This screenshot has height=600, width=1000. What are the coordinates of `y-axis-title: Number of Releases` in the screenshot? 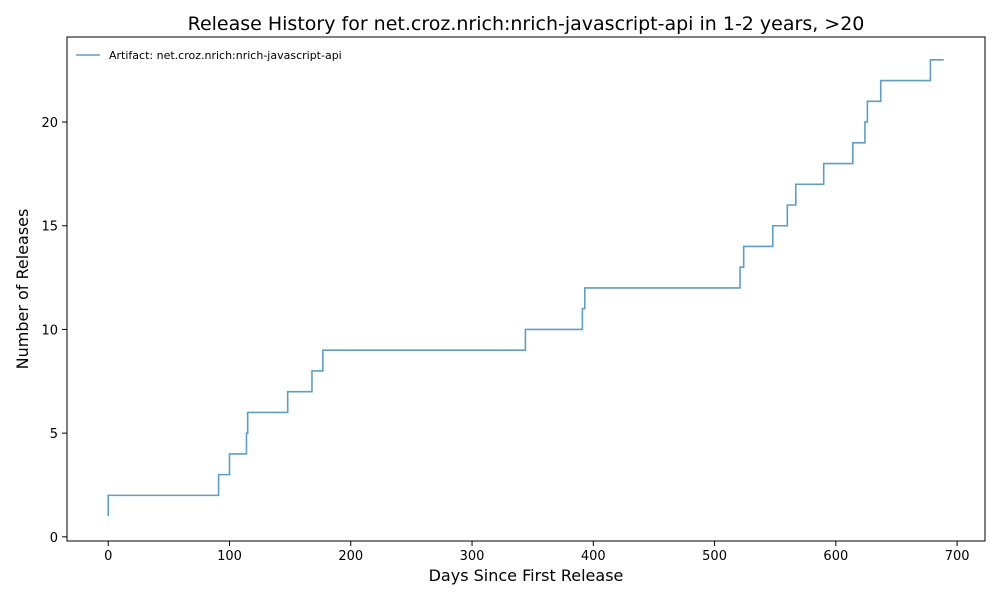 It's located at (22, 289).